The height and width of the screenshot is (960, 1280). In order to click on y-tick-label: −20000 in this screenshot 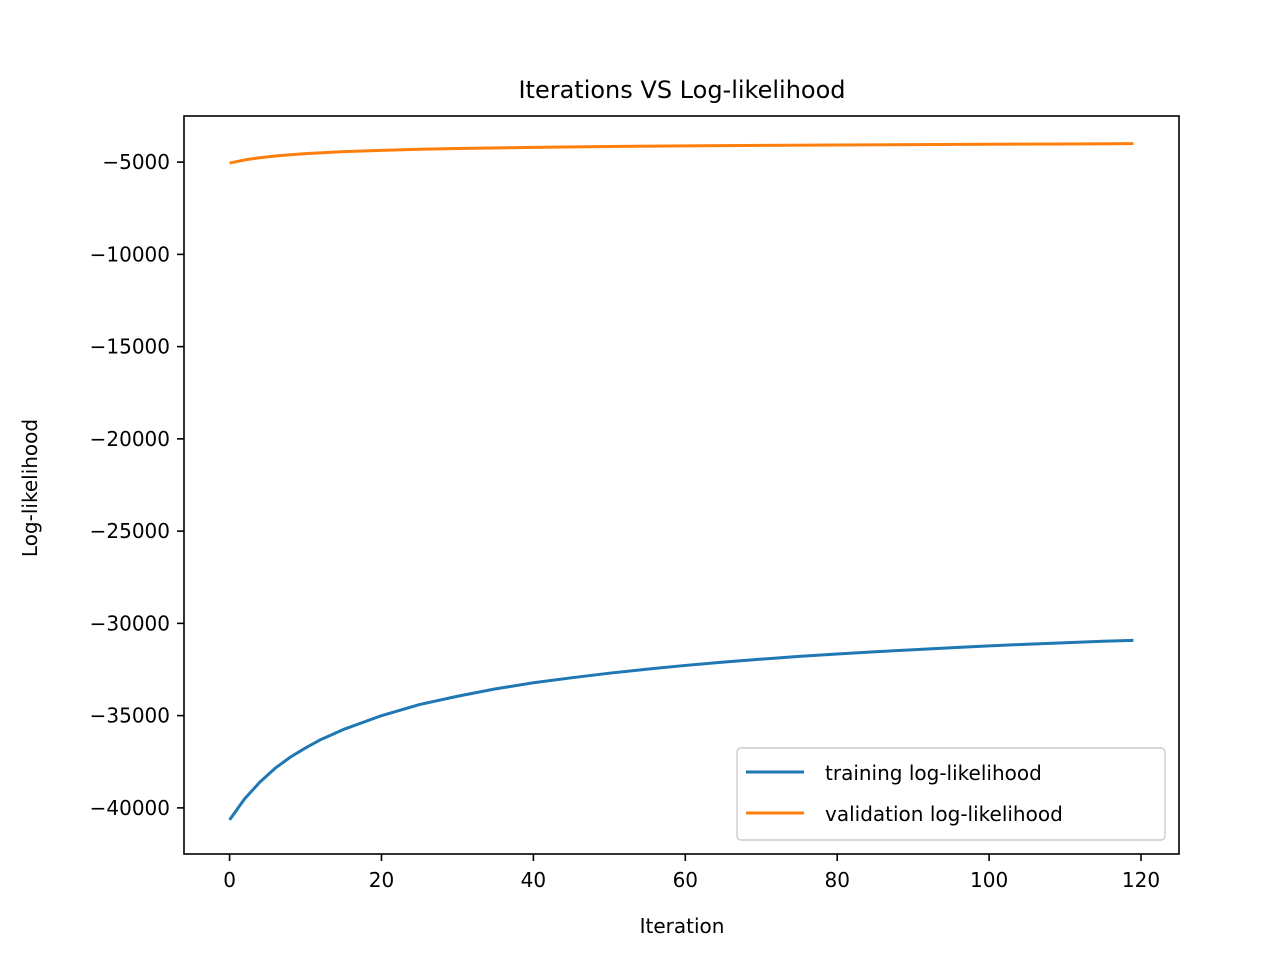, I will do `click(130, 439)`.